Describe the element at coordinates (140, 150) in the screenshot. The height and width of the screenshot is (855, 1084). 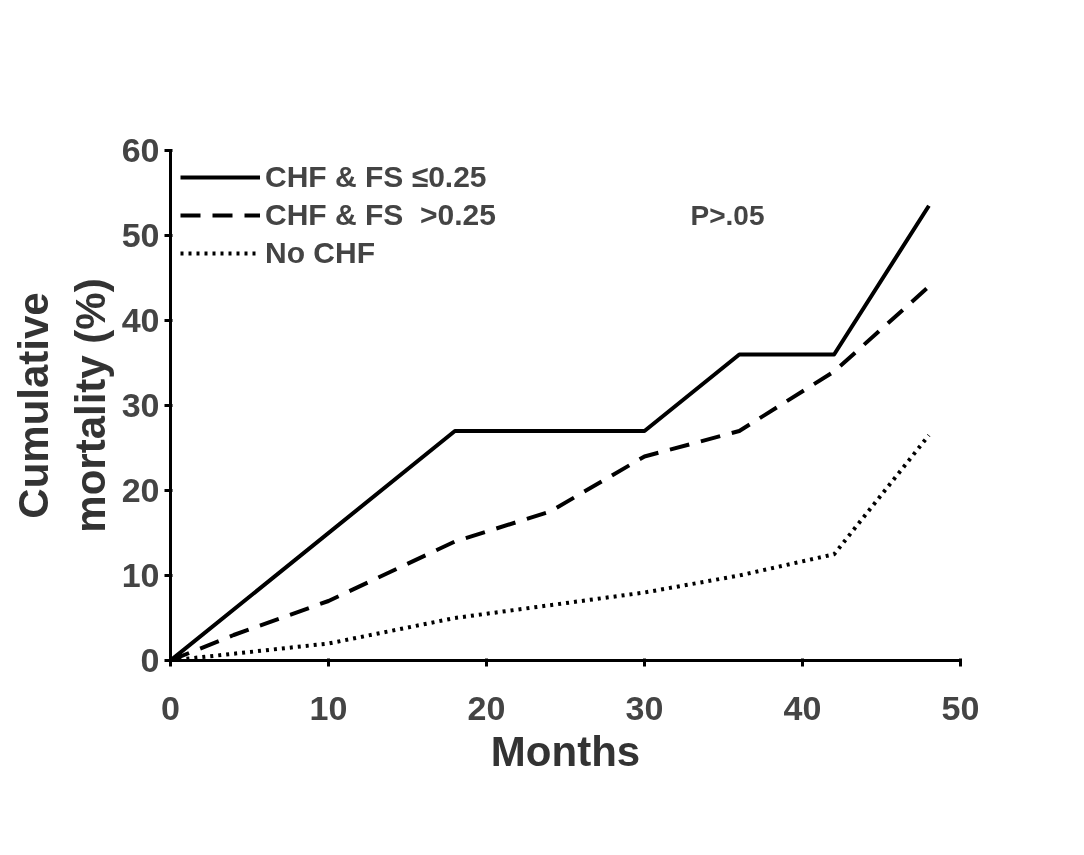
I see `y-tick-label: 60` at that location.